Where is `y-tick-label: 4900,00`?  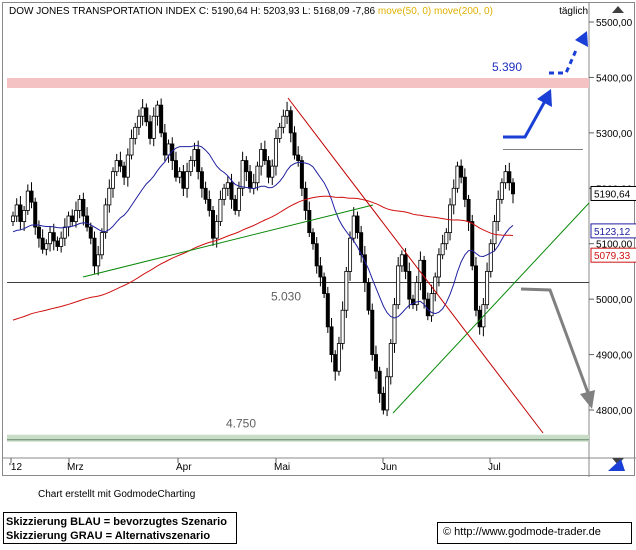
y-tick-label: 4900,00 is located at coordinates (614, 356).